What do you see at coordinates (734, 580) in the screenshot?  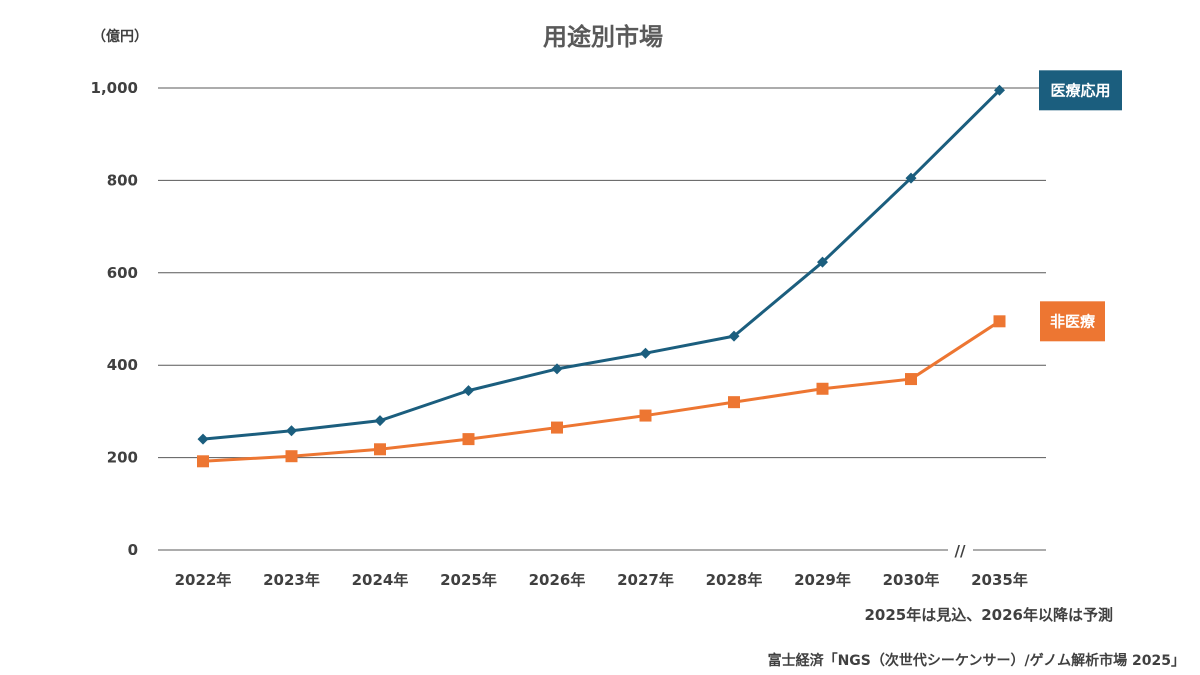 I see `x-tick-label: 2028年` at bounding box center [734, 580].